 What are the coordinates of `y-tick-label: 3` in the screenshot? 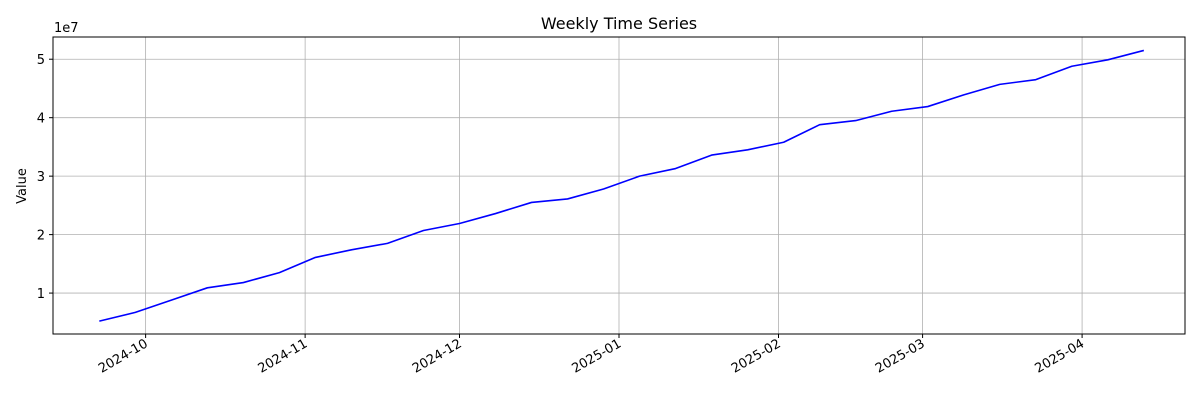 It's located at (41, 177).